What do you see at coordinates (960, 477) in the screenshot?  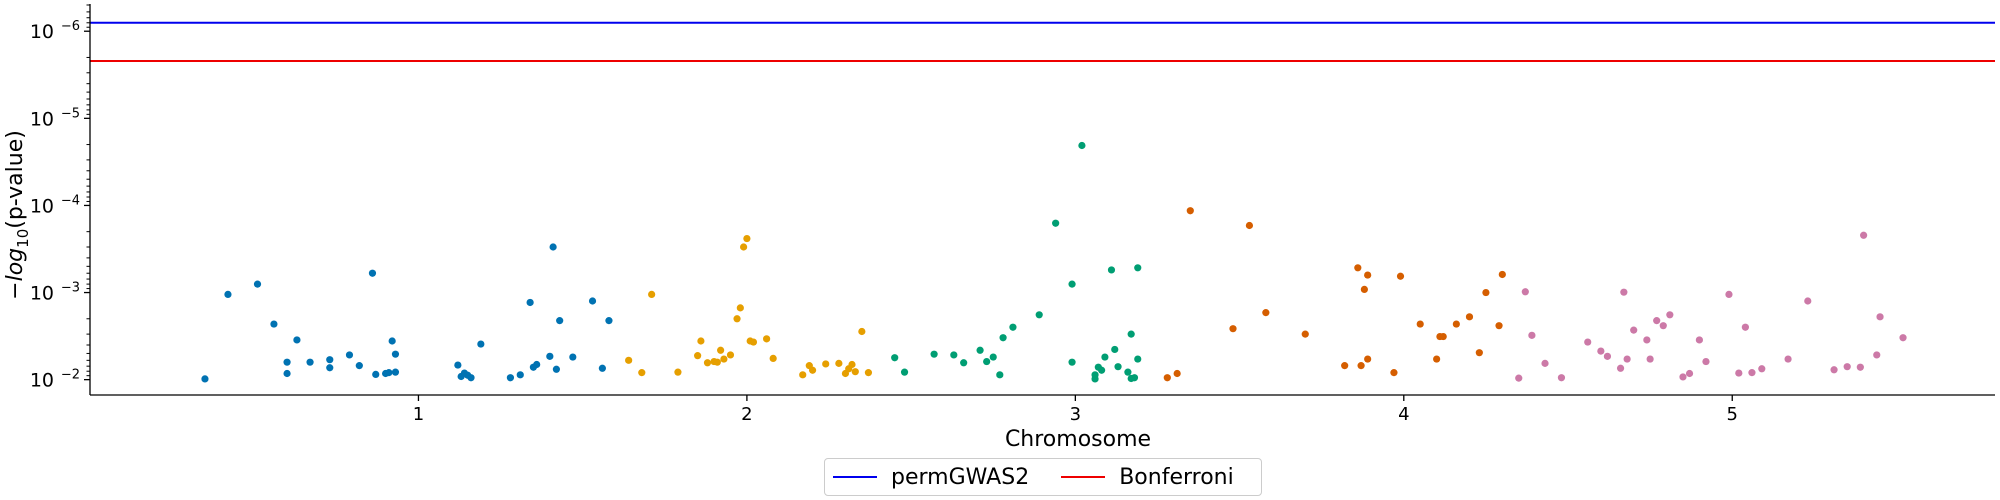 I see `legend-label-permgwas2: permGWAS2` at bounding box center [960, 477].